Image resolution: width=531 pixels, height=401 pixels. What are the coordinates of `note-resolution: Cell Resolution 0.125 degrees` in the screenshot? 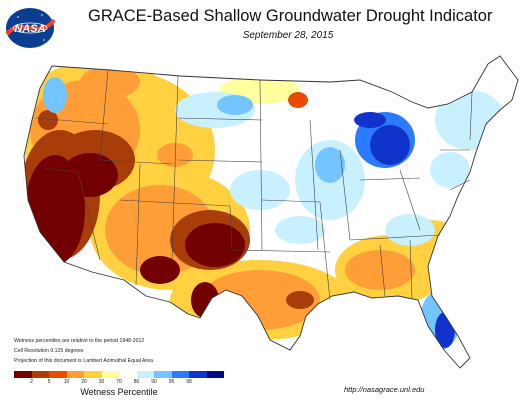 It's located at (49, 351).